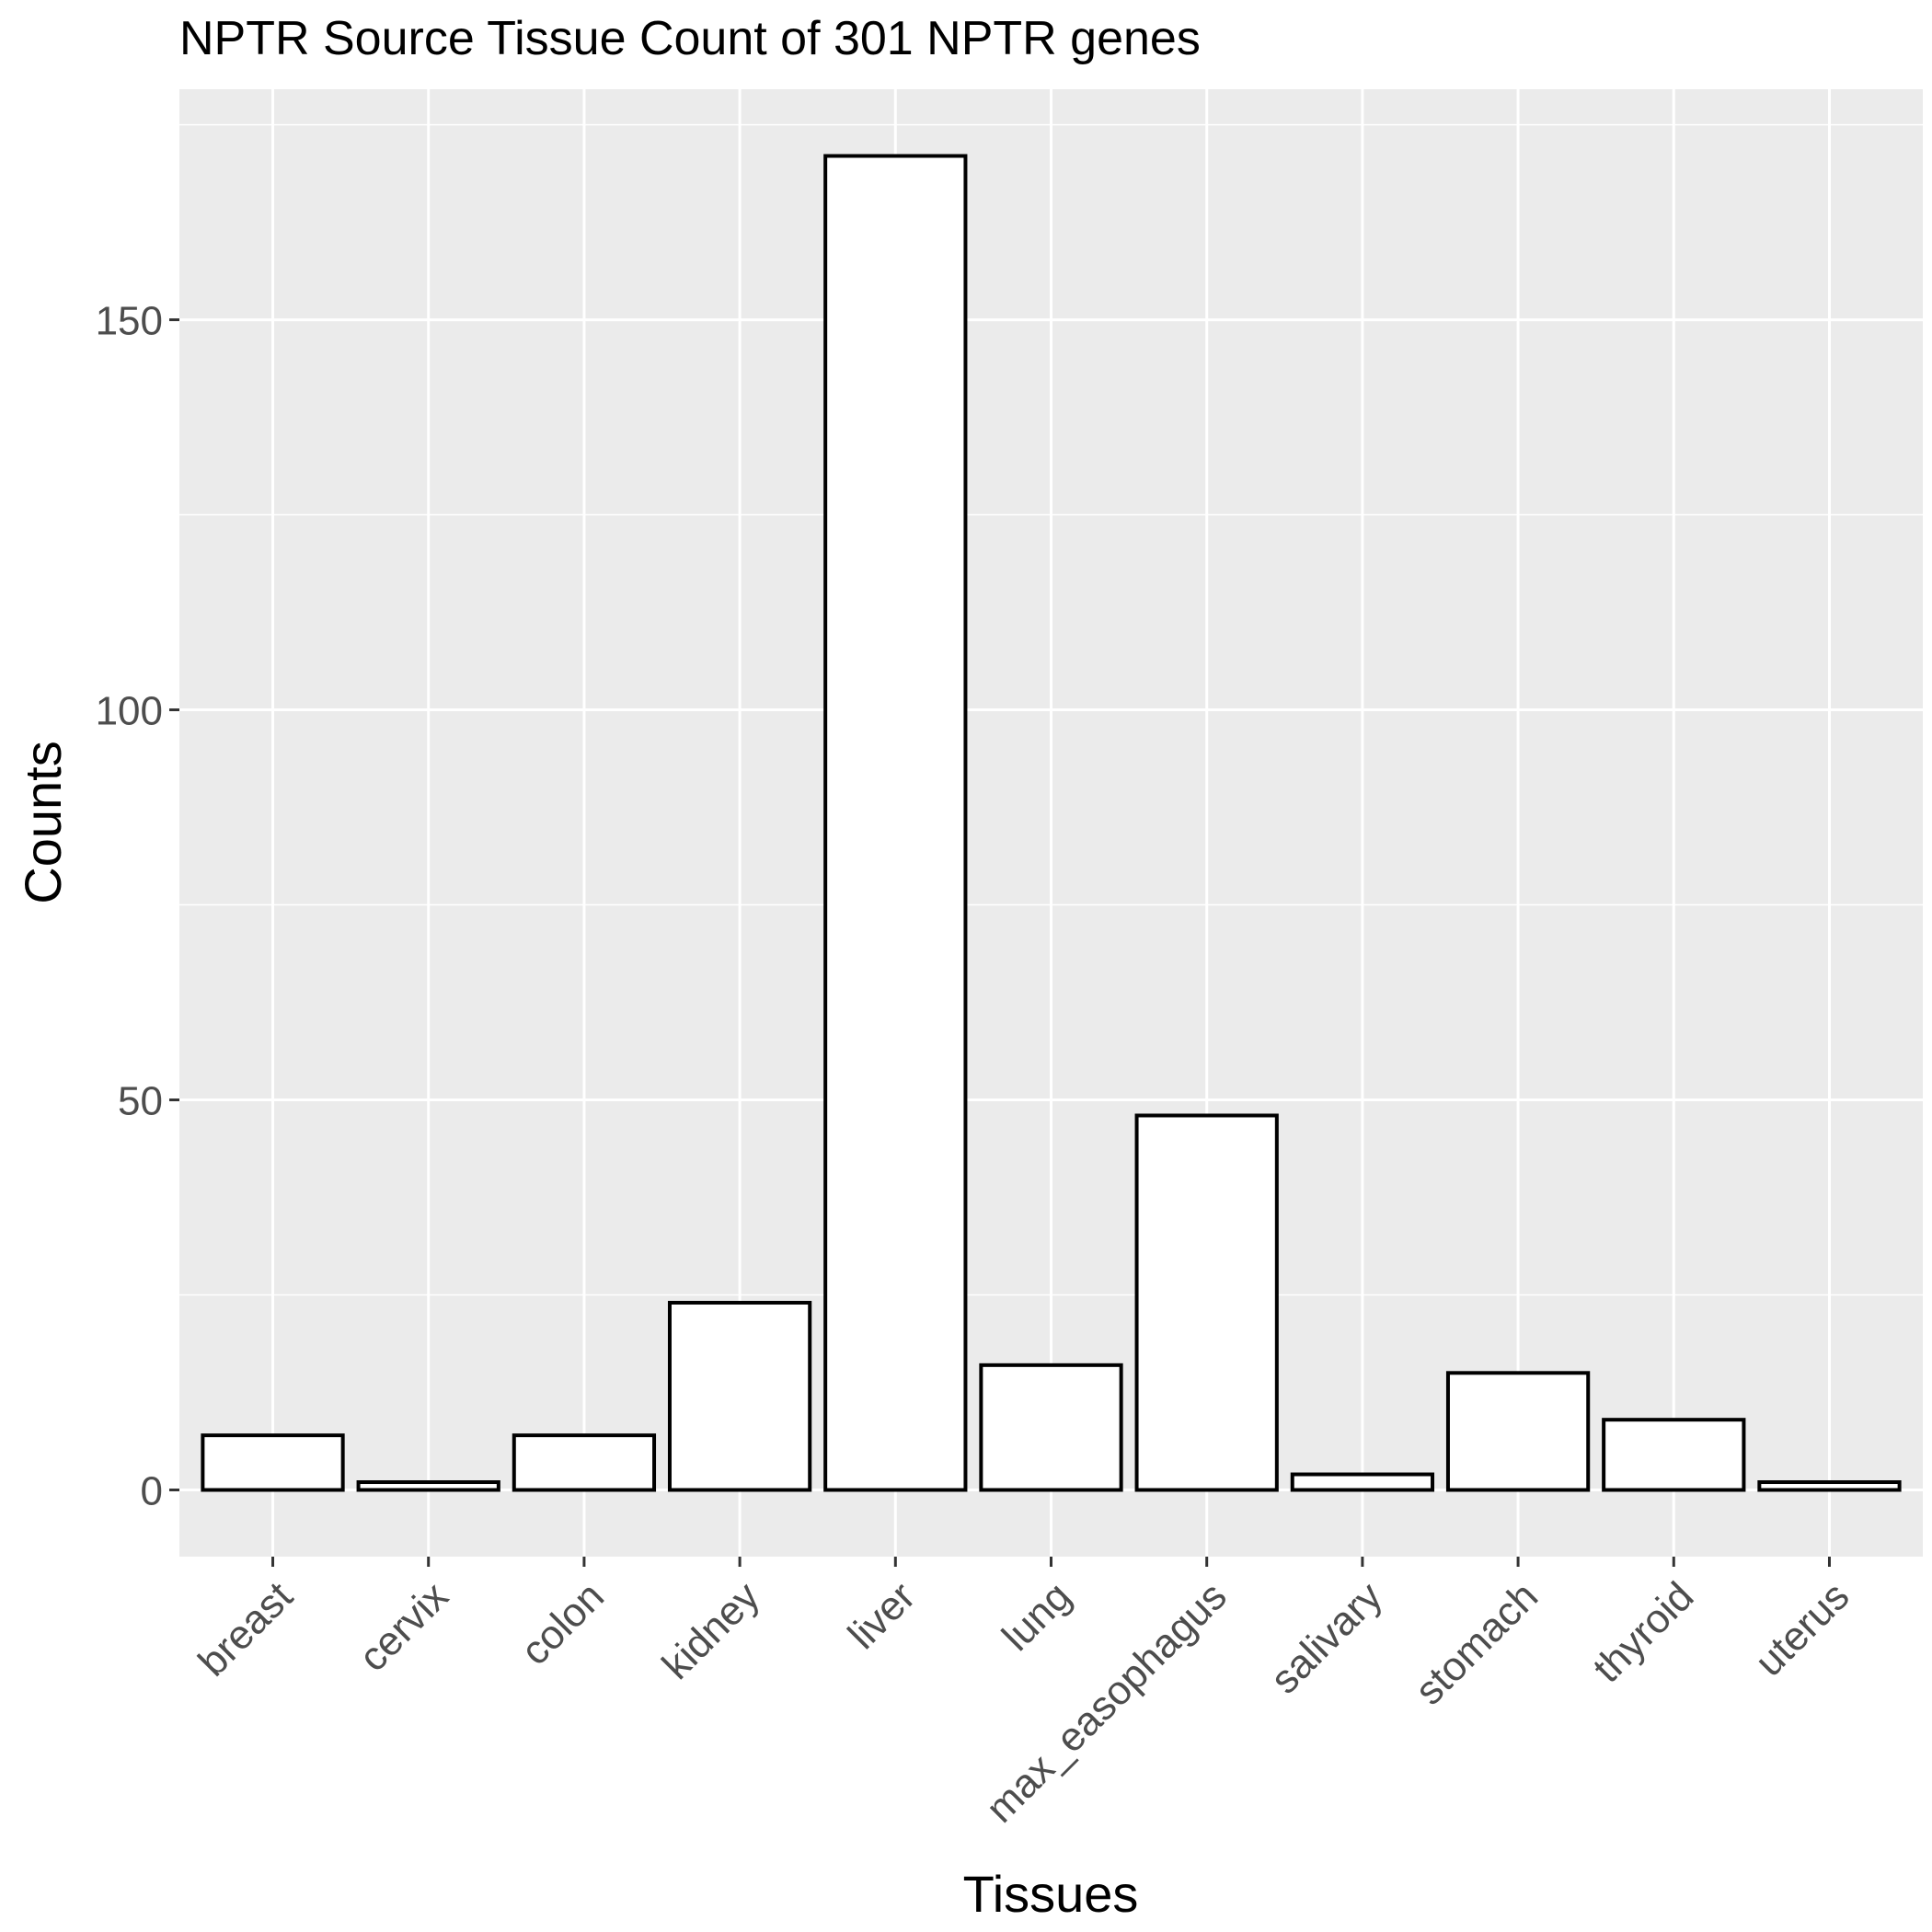 The width and height of the screenshot is (1932, 1932). What do you see at coordinates (1051, 1427) in the screenshot?
I see `bar-lung` at bounding box center [1051, 1427].